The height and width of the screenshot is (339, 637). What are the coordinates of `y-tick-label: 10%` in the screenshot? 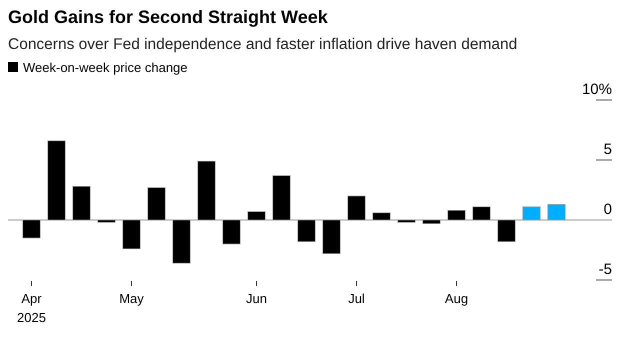 It's located at (597, 89).